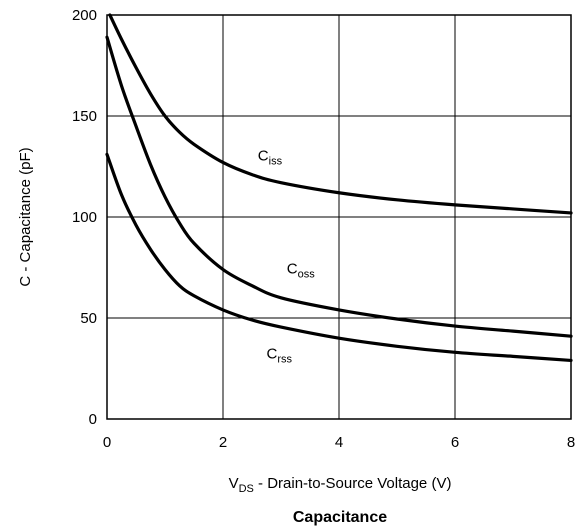 The width and height of the screenshot is (581, 531). I want to click on y-tick-labels: 0 50 100 150 200, so click(84, 217).